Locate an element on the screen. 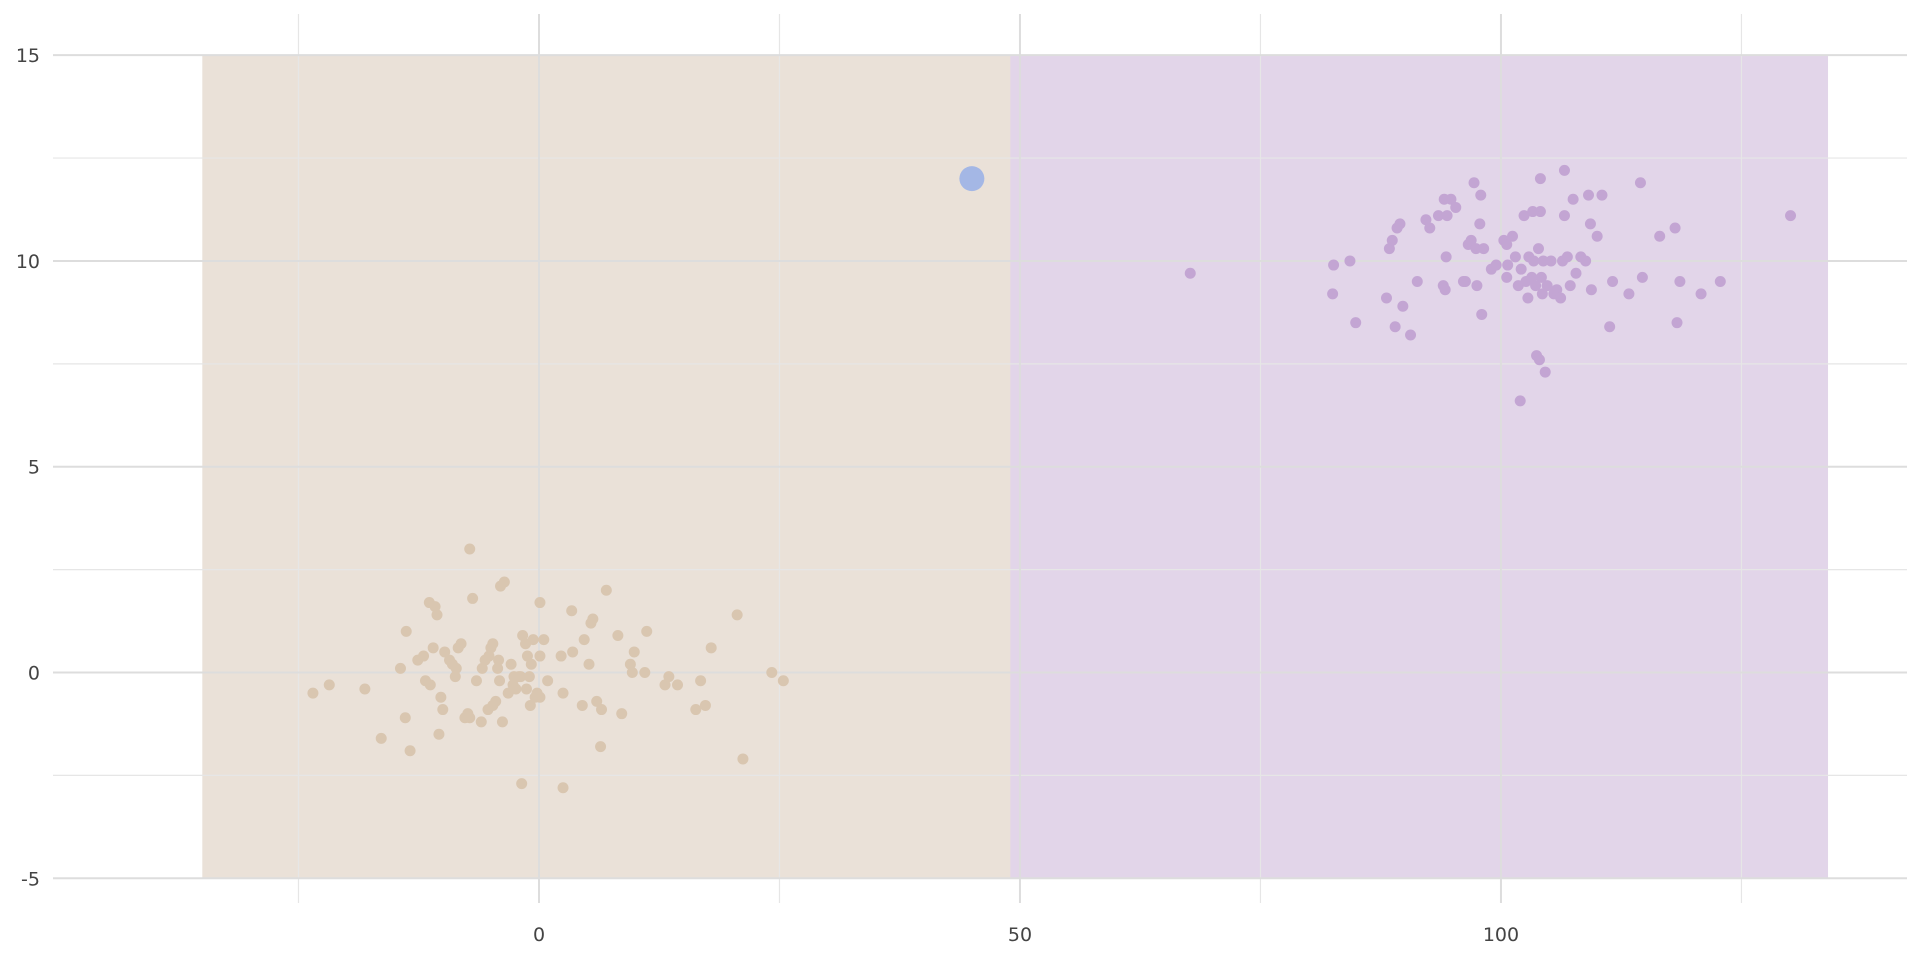 The image size is (1920, 960). y-tick-label: 10 is located at coordinates (28, 262).